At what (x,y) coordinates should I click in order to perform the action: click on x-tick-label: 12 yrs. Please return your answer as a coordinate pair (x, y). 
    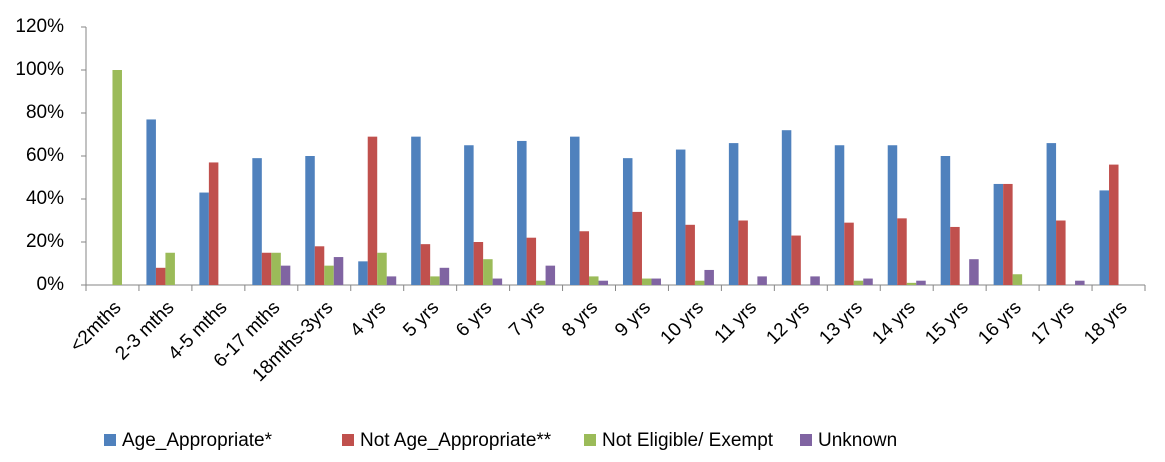
    Looking at the image, I should click on (787, 322).